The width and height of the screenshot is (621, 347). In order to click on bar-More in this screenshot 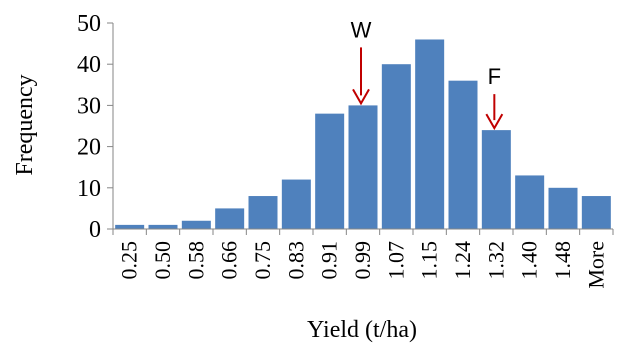, I will do `click(596, 212)`.